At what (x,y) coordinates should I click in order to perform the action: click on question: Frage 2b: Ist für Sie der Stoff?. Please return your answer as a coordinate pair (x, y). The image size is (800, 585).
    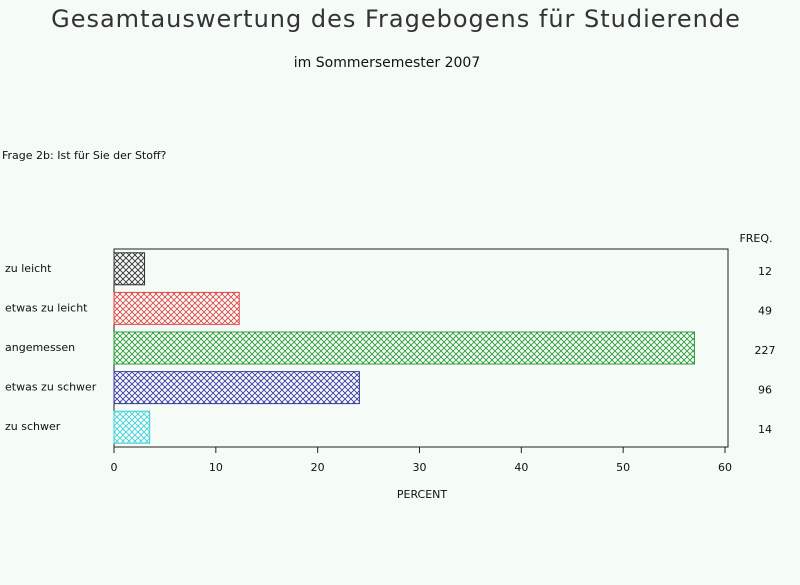
    Looking at the image, I should click on (84, 155).